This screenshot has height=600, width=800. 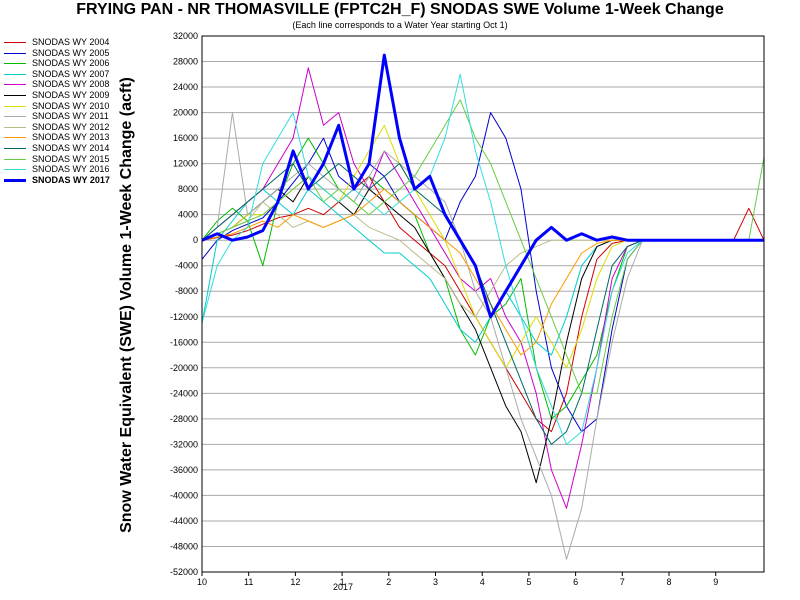 I want to click on y-tick-label: -44000, so click(x=184, y=521).